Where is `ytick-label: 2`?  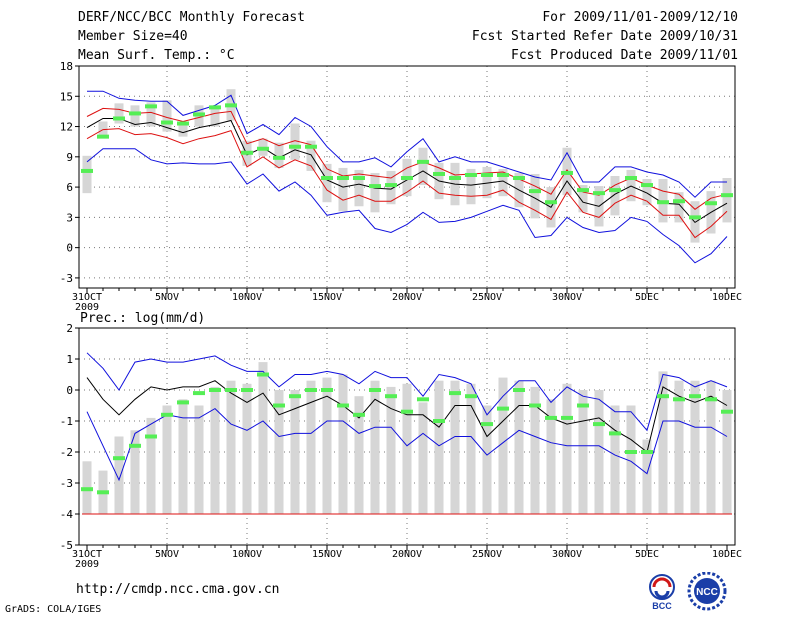
ytick-label: 2 is located at coordinates (69, 328).